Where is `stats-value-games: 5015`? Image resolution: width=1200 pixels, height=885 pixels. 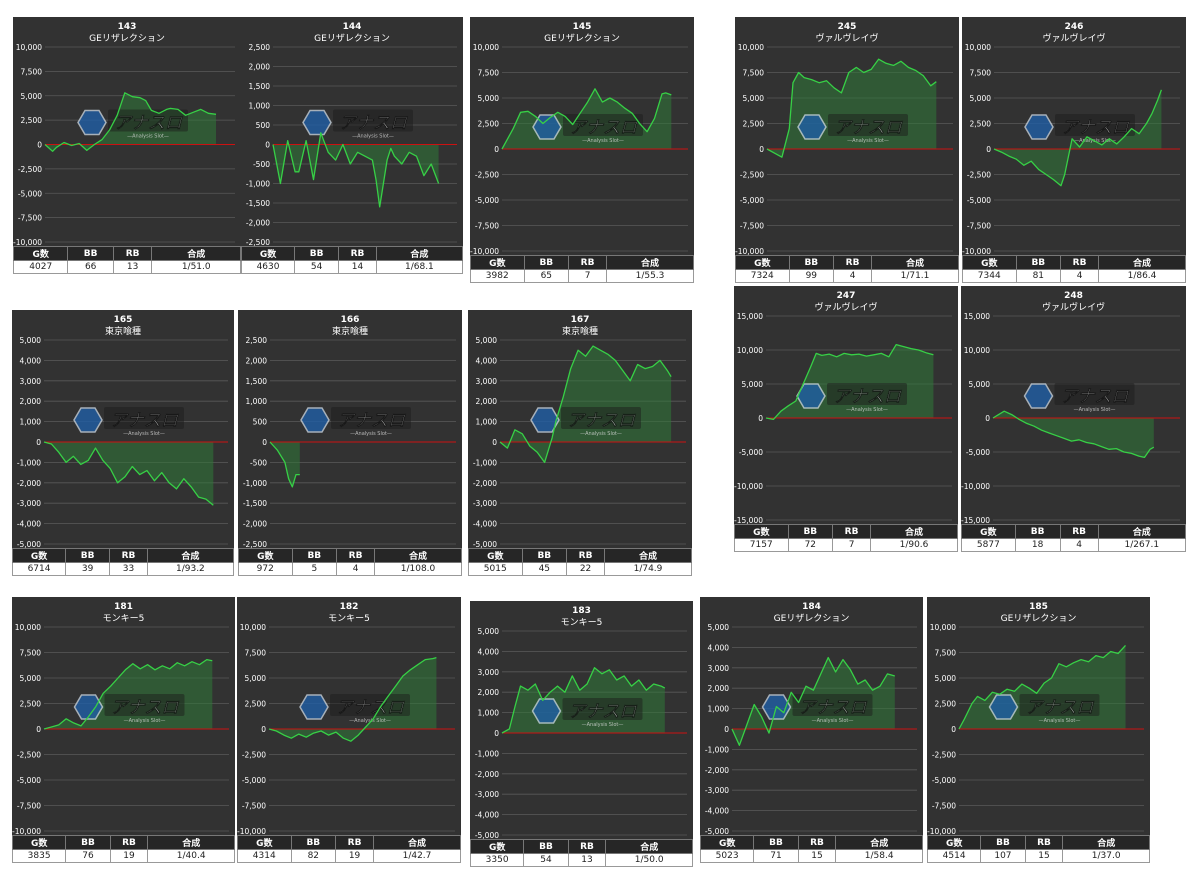
stats-value-games: 5015 is located at coordinates (495, 569).